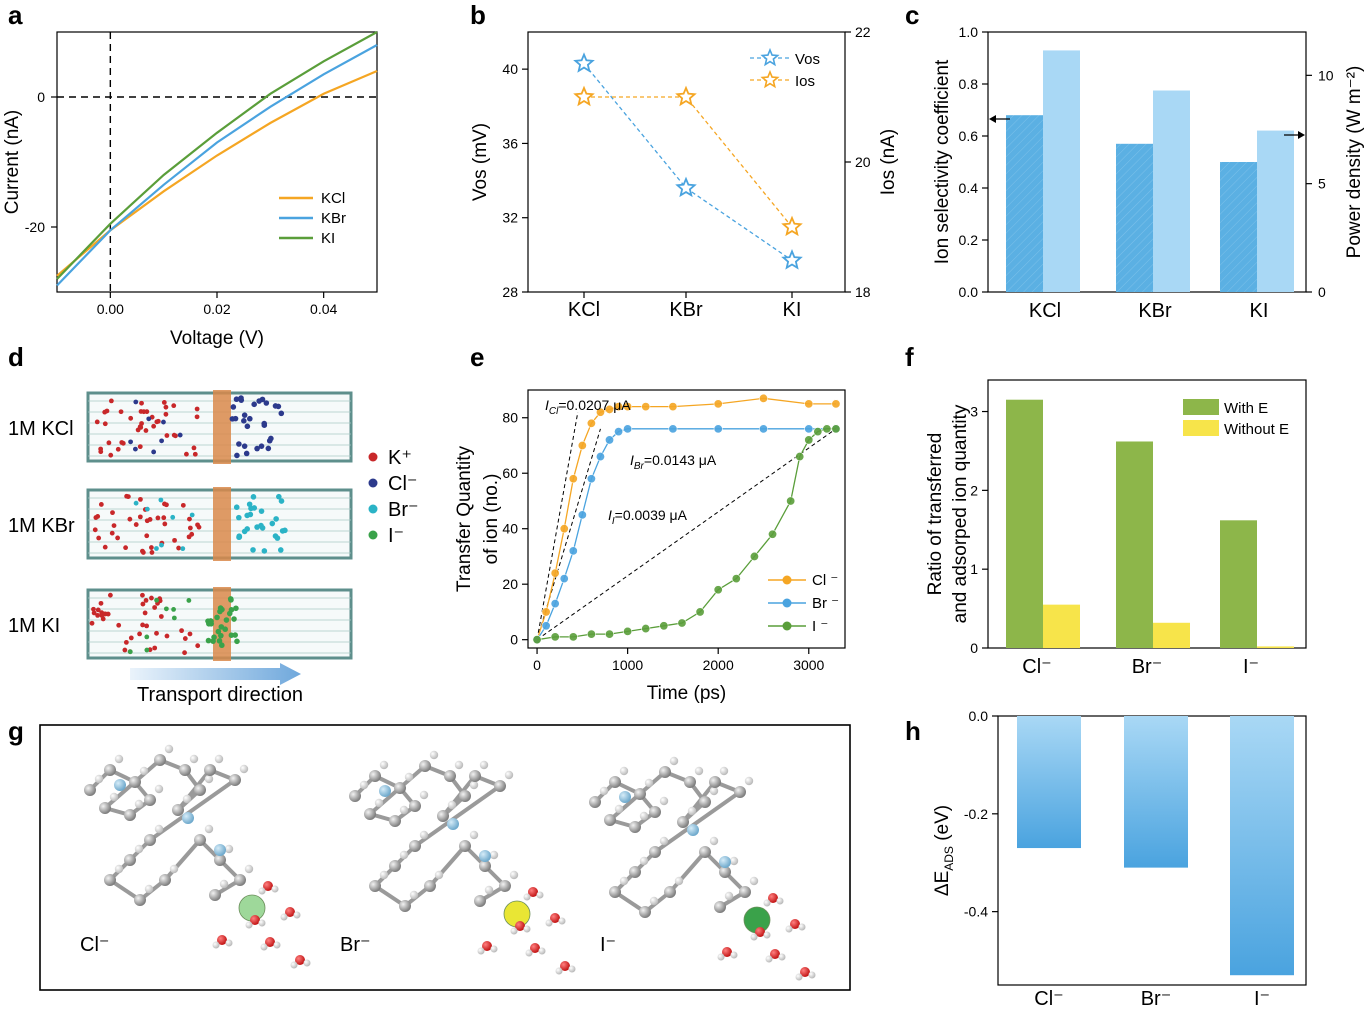  What do you see at coordinates (402, 484) in the screenshot?
I see `legend-label: Cl⁻` at bounding box center [402, 484].